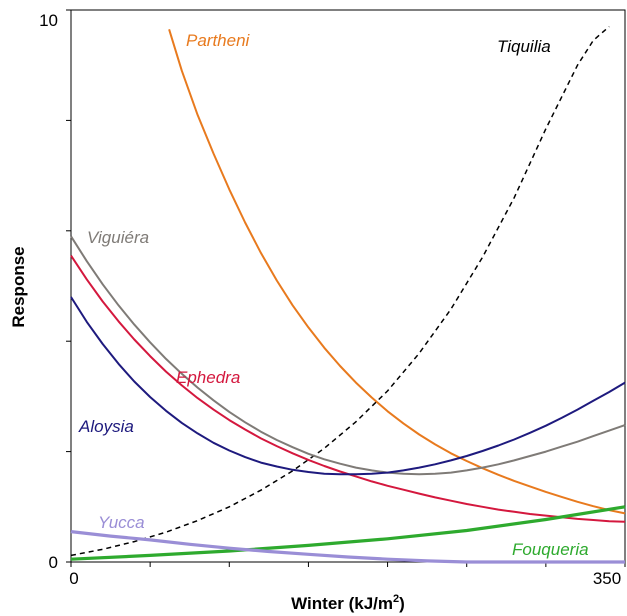  I want to click on series-label-ephedra: Ephedra, so click(208, 377).